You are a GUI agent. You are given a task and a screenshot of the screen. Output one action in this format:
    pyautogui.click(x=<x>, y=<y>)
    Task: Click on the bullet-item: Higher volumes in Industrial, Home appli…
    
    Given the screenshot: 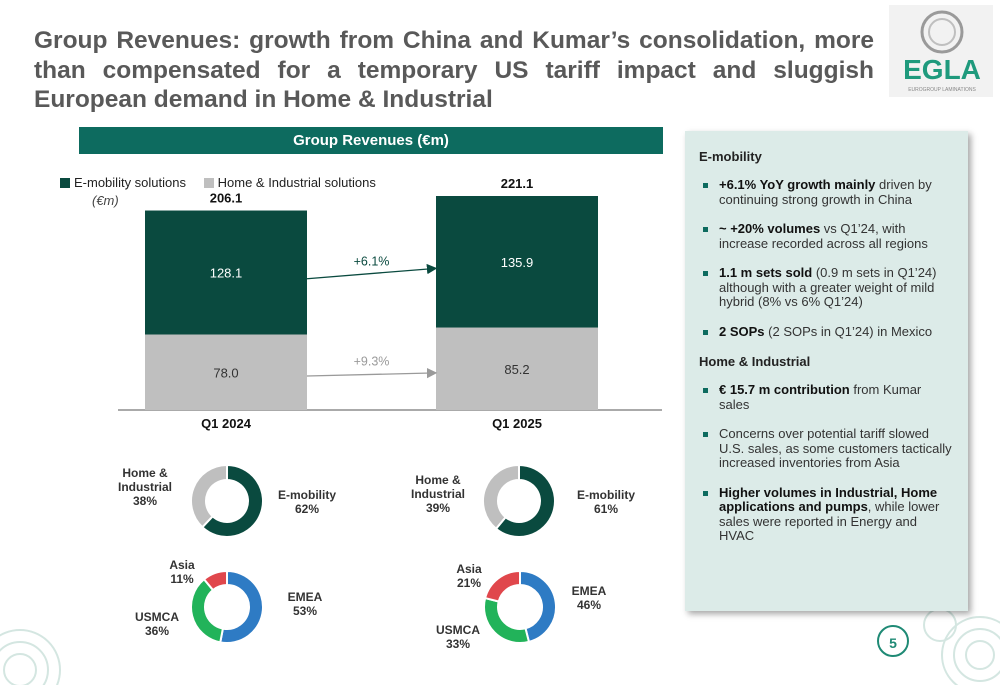 What is the action you would take?
    pyautogui.click(x=825, y=514)
    